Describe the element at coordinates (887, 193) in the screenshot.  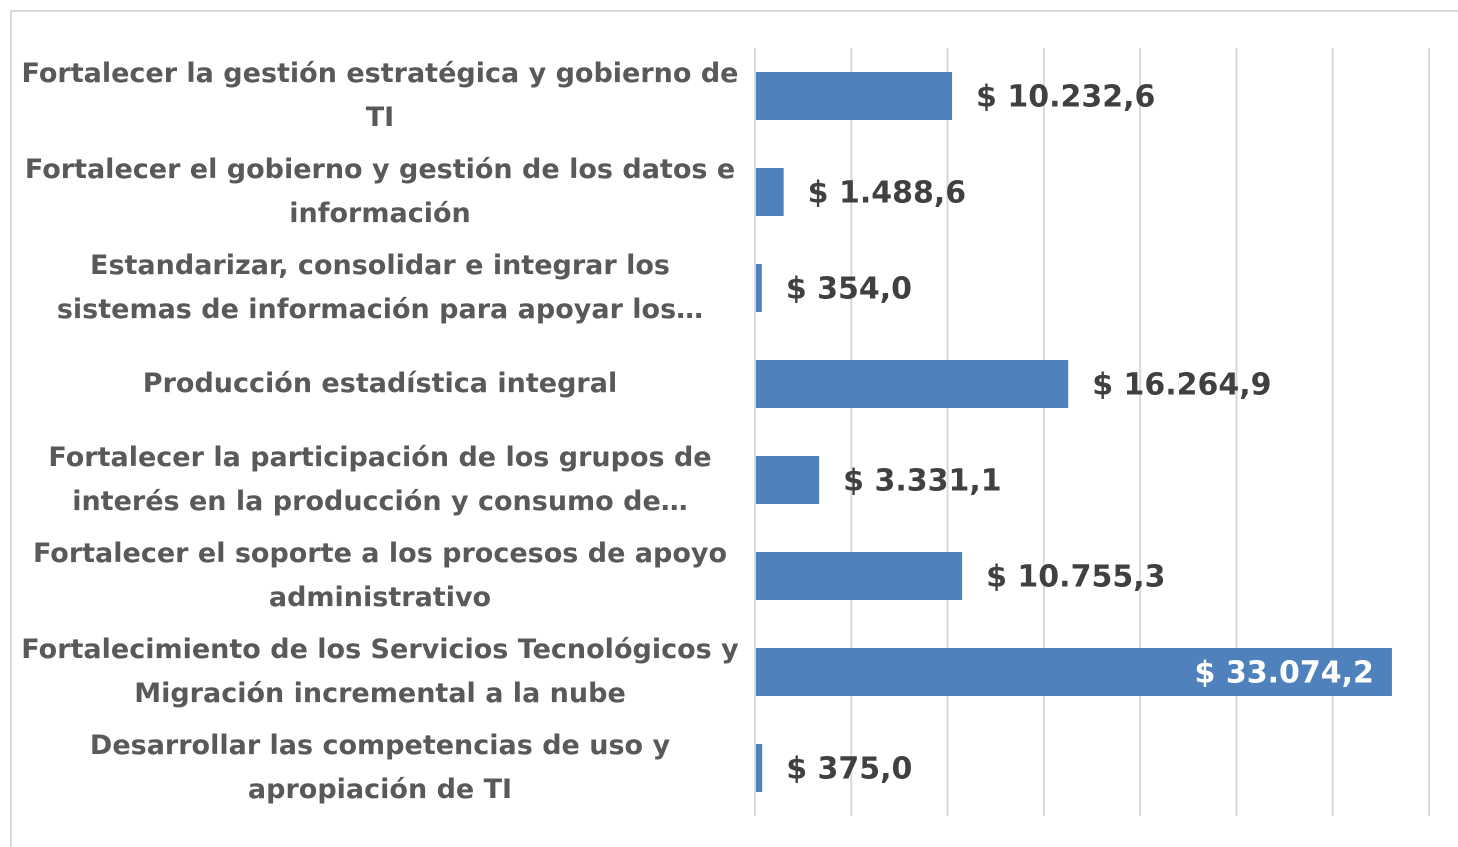
I see `data-label: $ 1.488,6` at that location.